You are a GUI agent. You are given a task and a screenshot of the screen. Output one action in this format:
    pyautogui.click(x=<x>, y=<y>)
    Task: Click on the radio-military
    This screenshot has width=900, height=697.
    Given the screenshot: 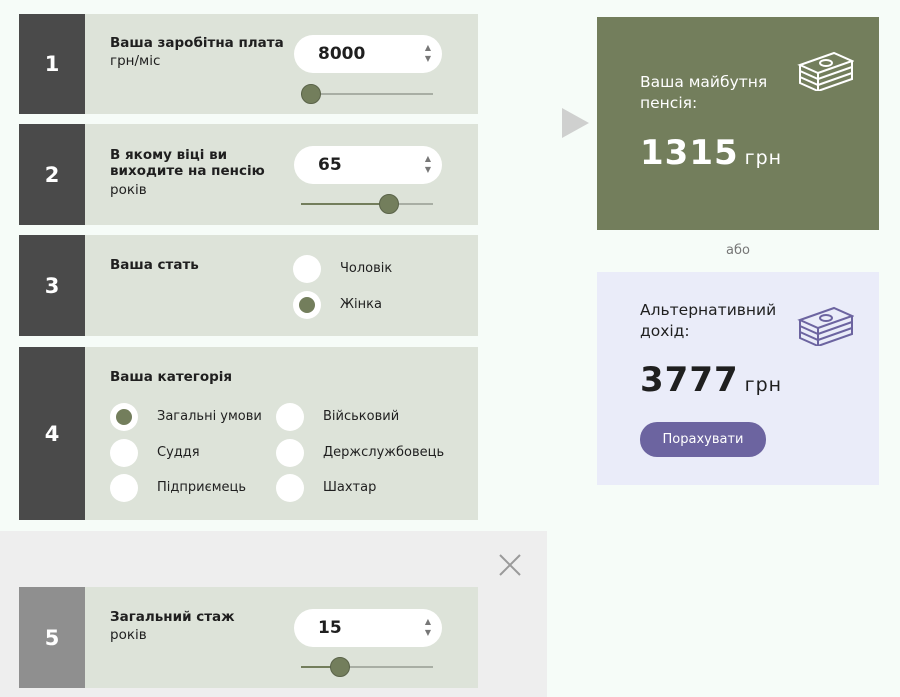 What is the action you would take?
    pyautogui.click(x=290, y=417)
    